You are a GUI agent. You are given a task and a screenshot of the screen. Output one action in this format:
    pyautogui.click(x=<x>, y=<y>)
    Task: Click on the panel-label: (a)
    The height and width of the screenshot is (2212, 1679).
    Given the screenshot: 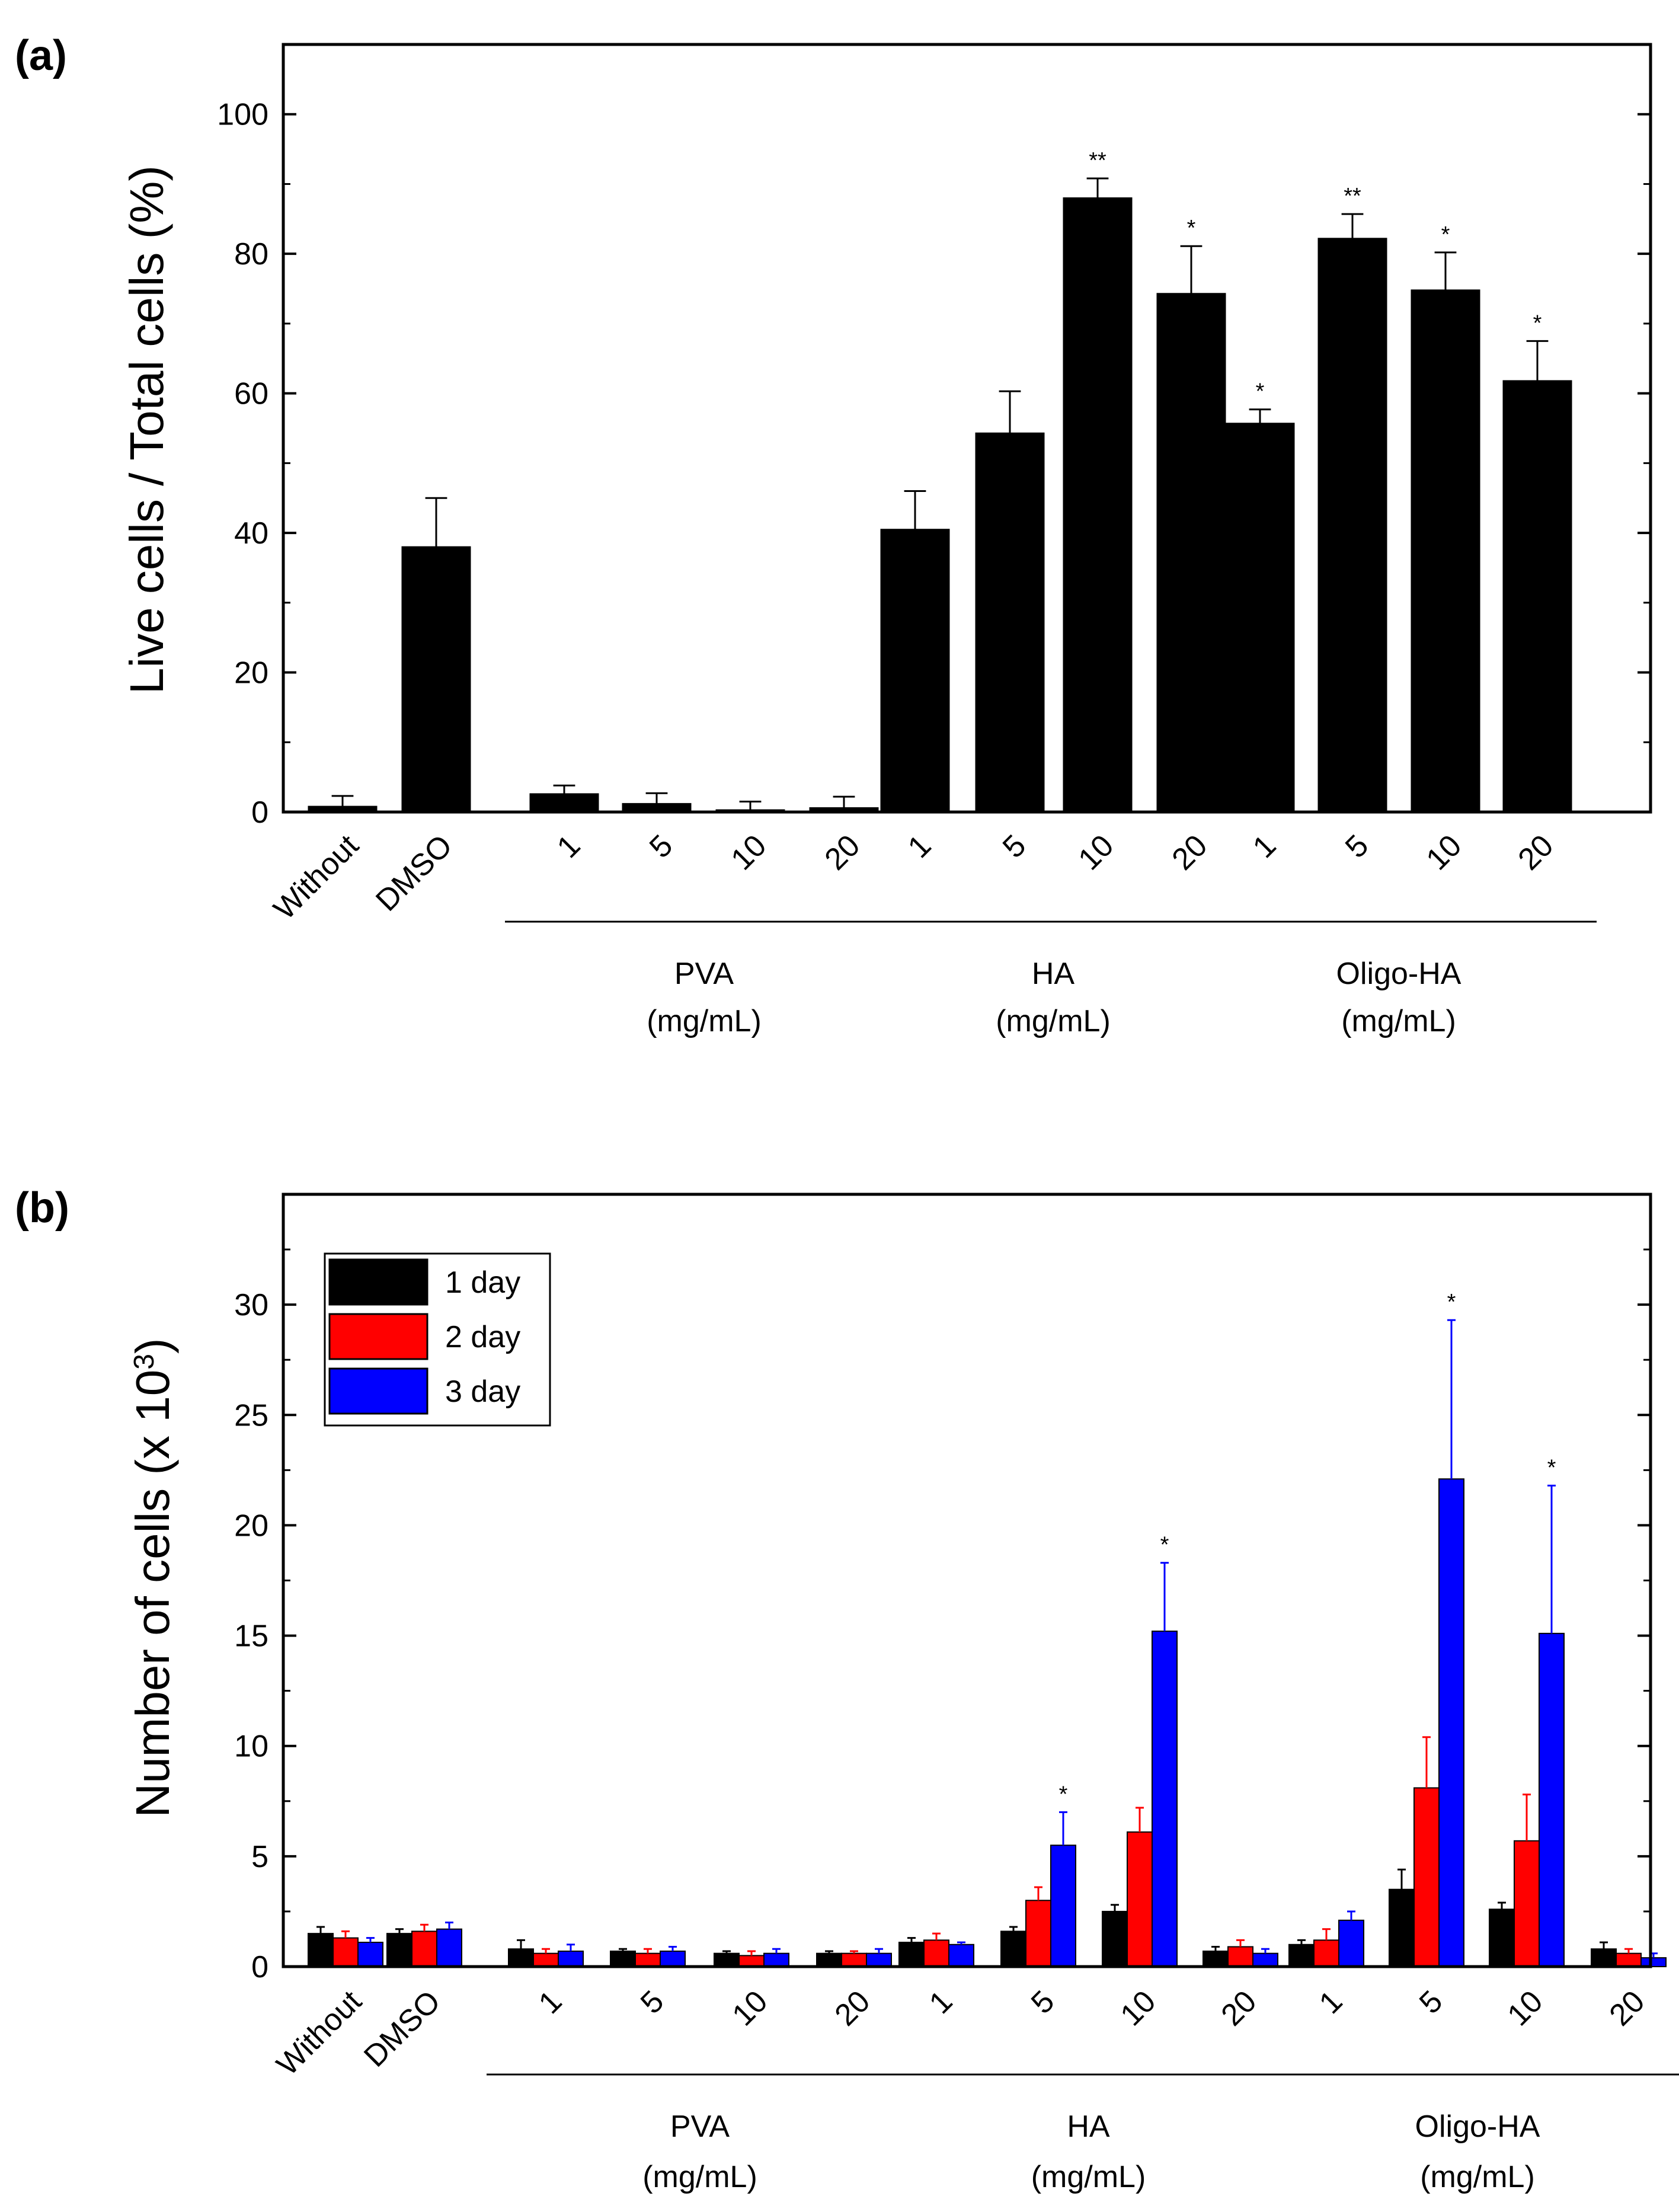 What is the action you would take?
    pyautogui.click(x=41, y=55)
    